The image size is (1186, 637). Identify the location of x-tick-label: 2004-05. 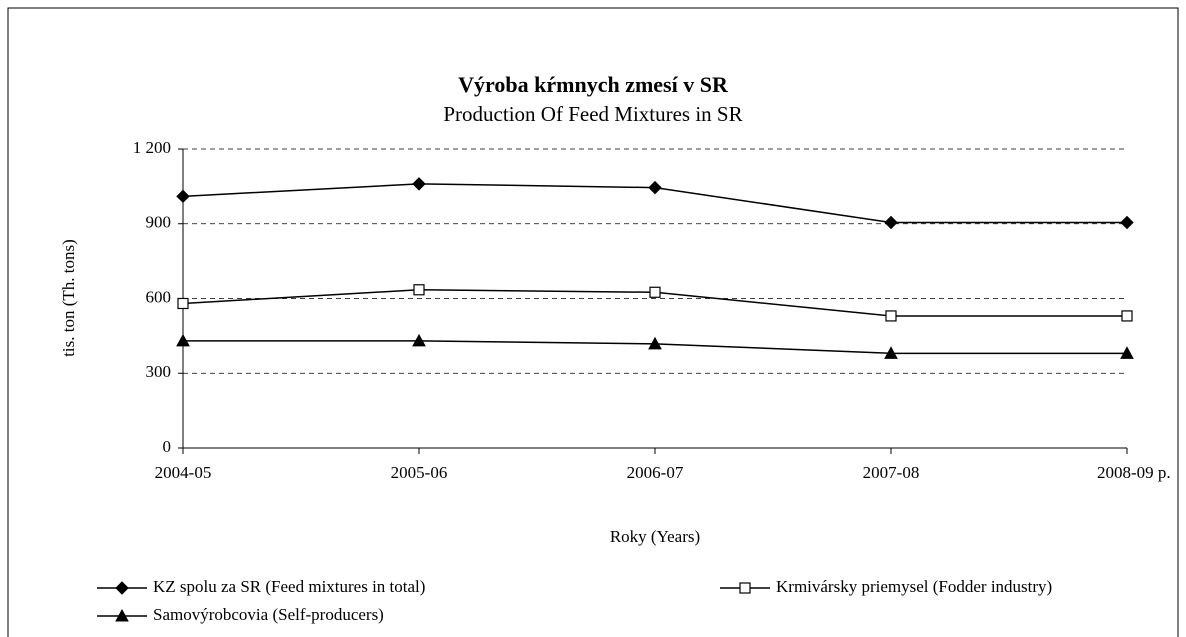
(183, 472).